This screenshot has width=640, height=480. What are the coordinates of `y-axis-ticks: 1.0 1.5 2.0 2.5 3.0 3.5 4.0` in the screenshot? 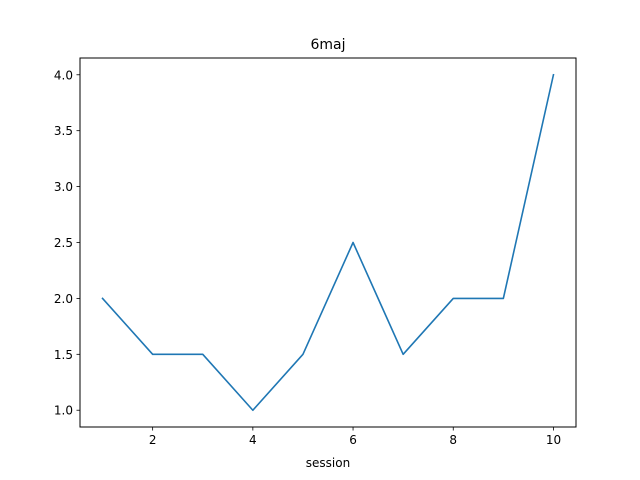 It's located at (67, 243).